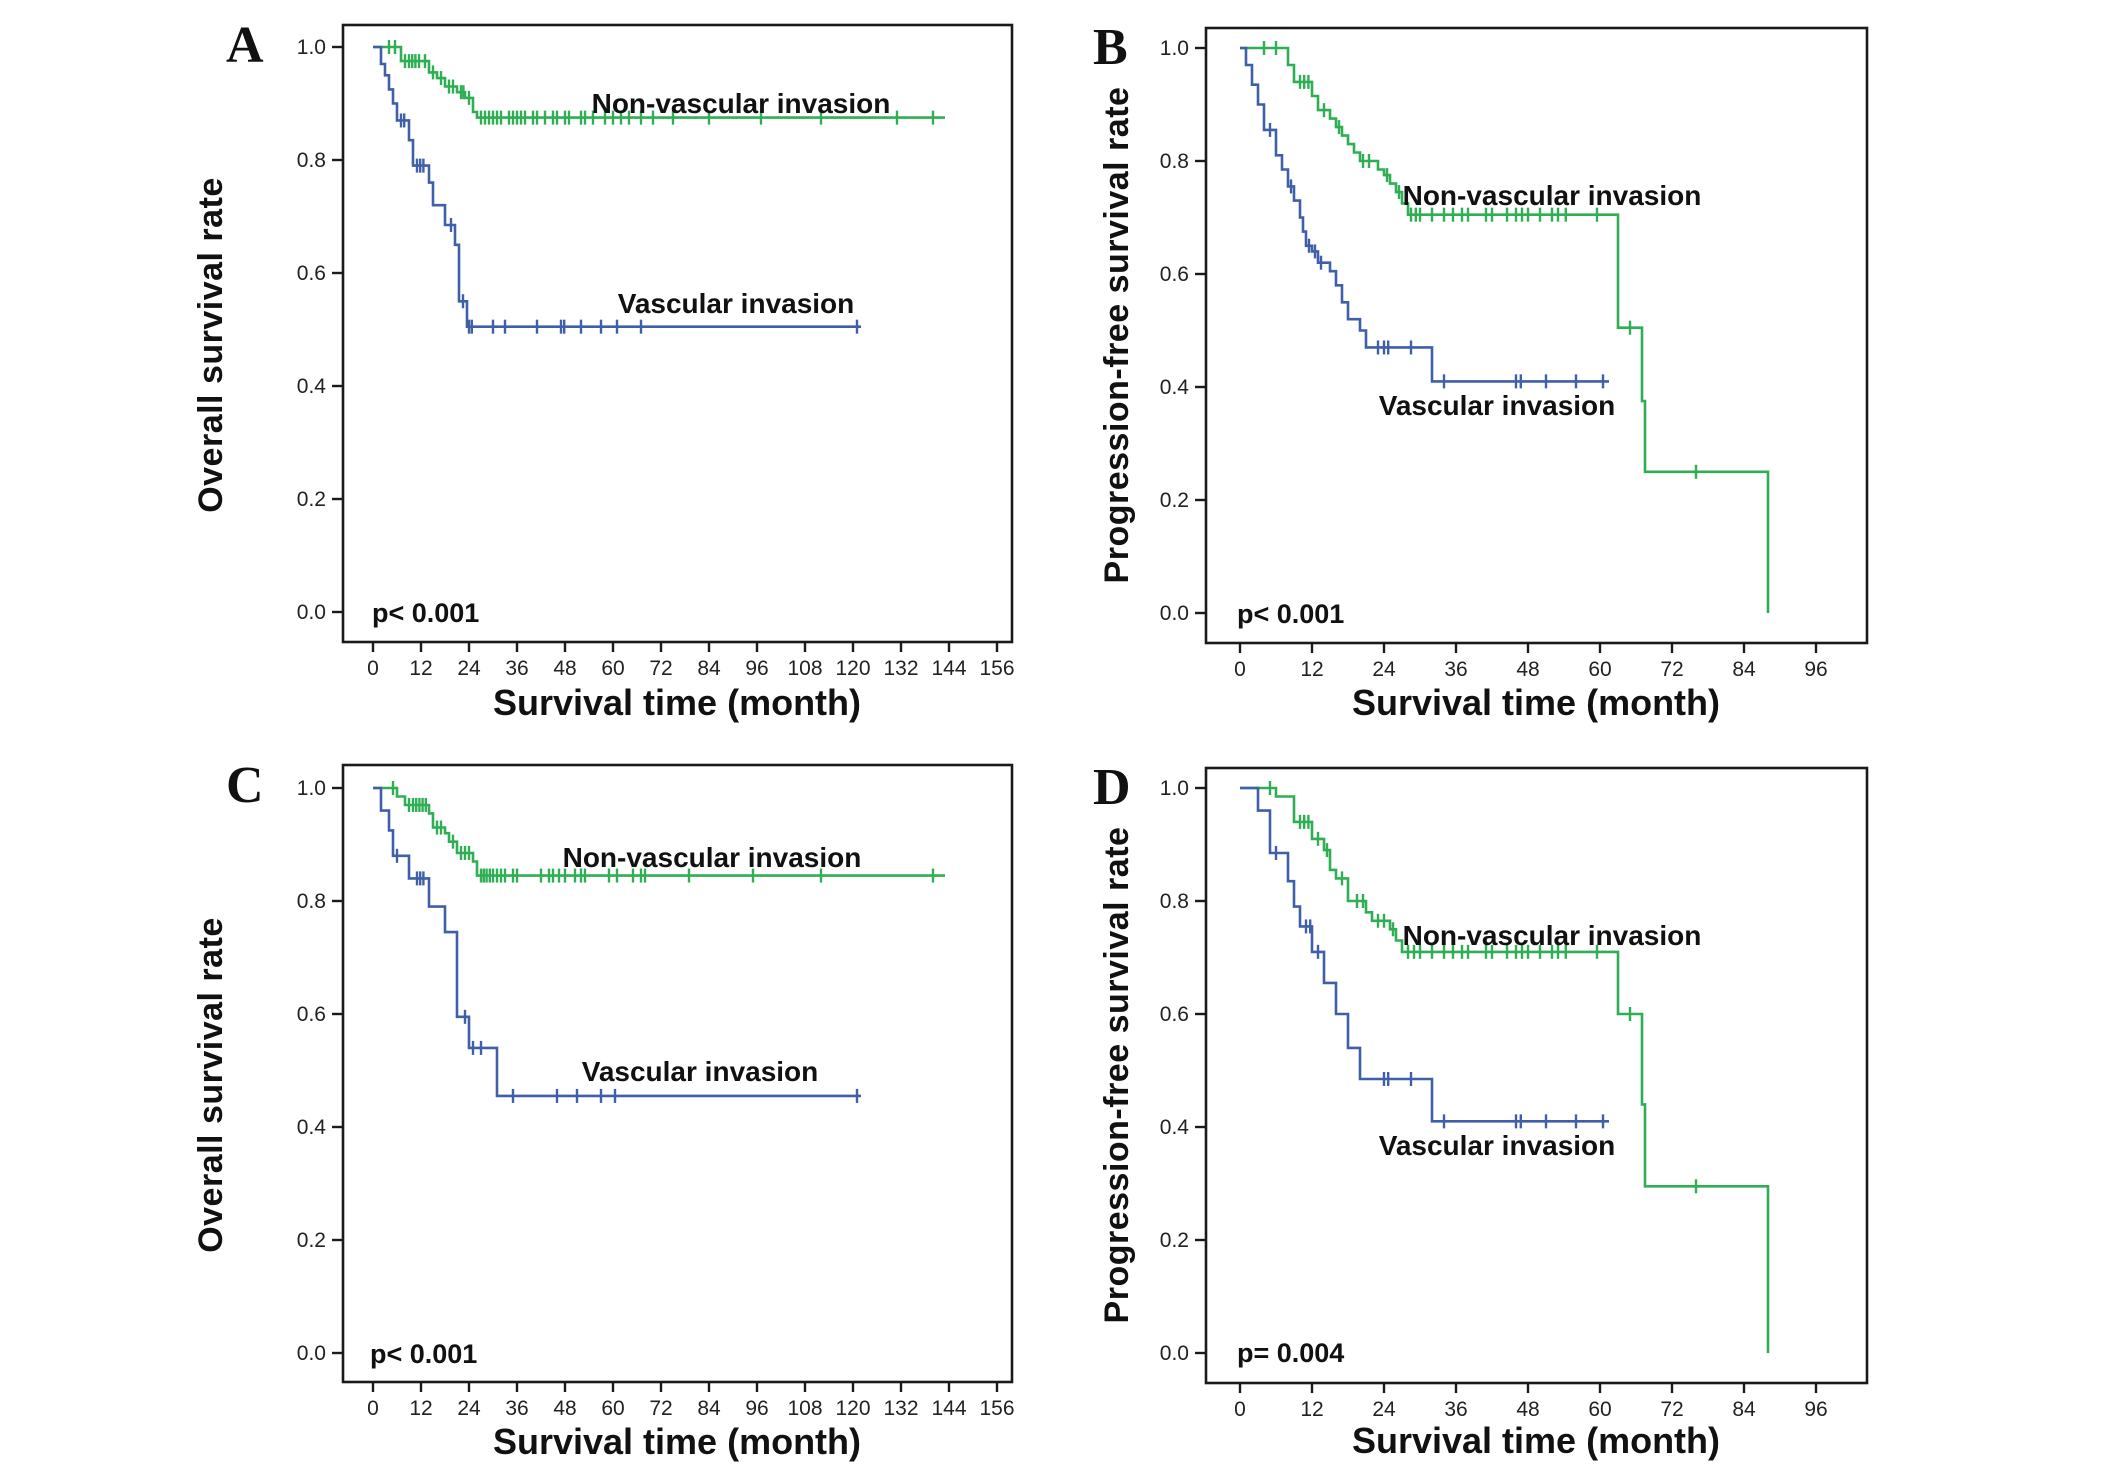 This screenshot has width=2126, height=1465. I want to click on panel-letter-b: B, so click(1110, 47).